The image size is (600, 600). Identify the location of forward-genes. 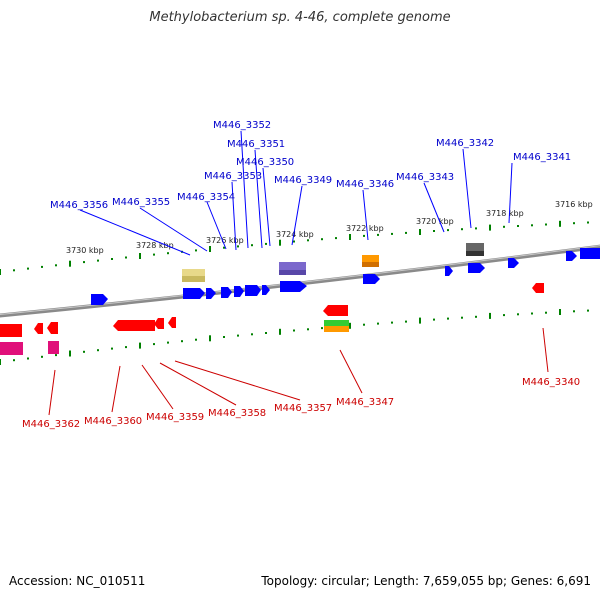
(345, 276).